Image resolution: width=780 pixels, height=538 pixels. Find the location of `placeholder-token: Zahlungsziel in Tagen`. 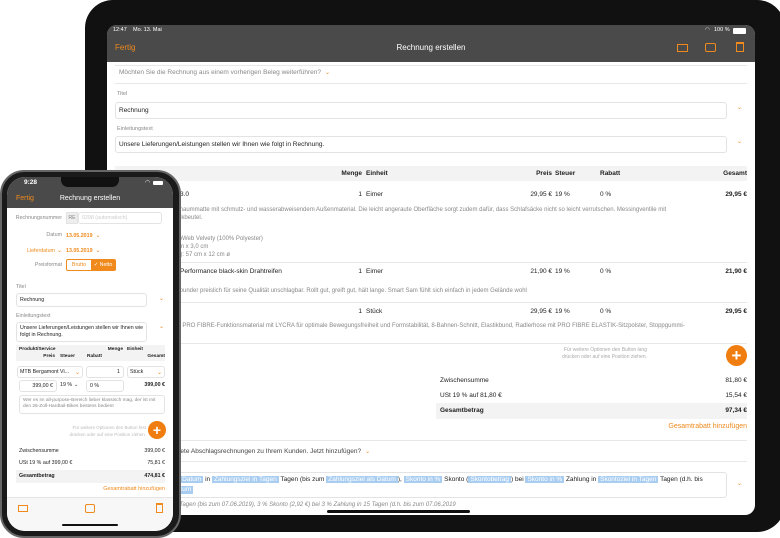

placeholder-token: Zahlungsziel in Tagen is located at coordinates (245, 479).